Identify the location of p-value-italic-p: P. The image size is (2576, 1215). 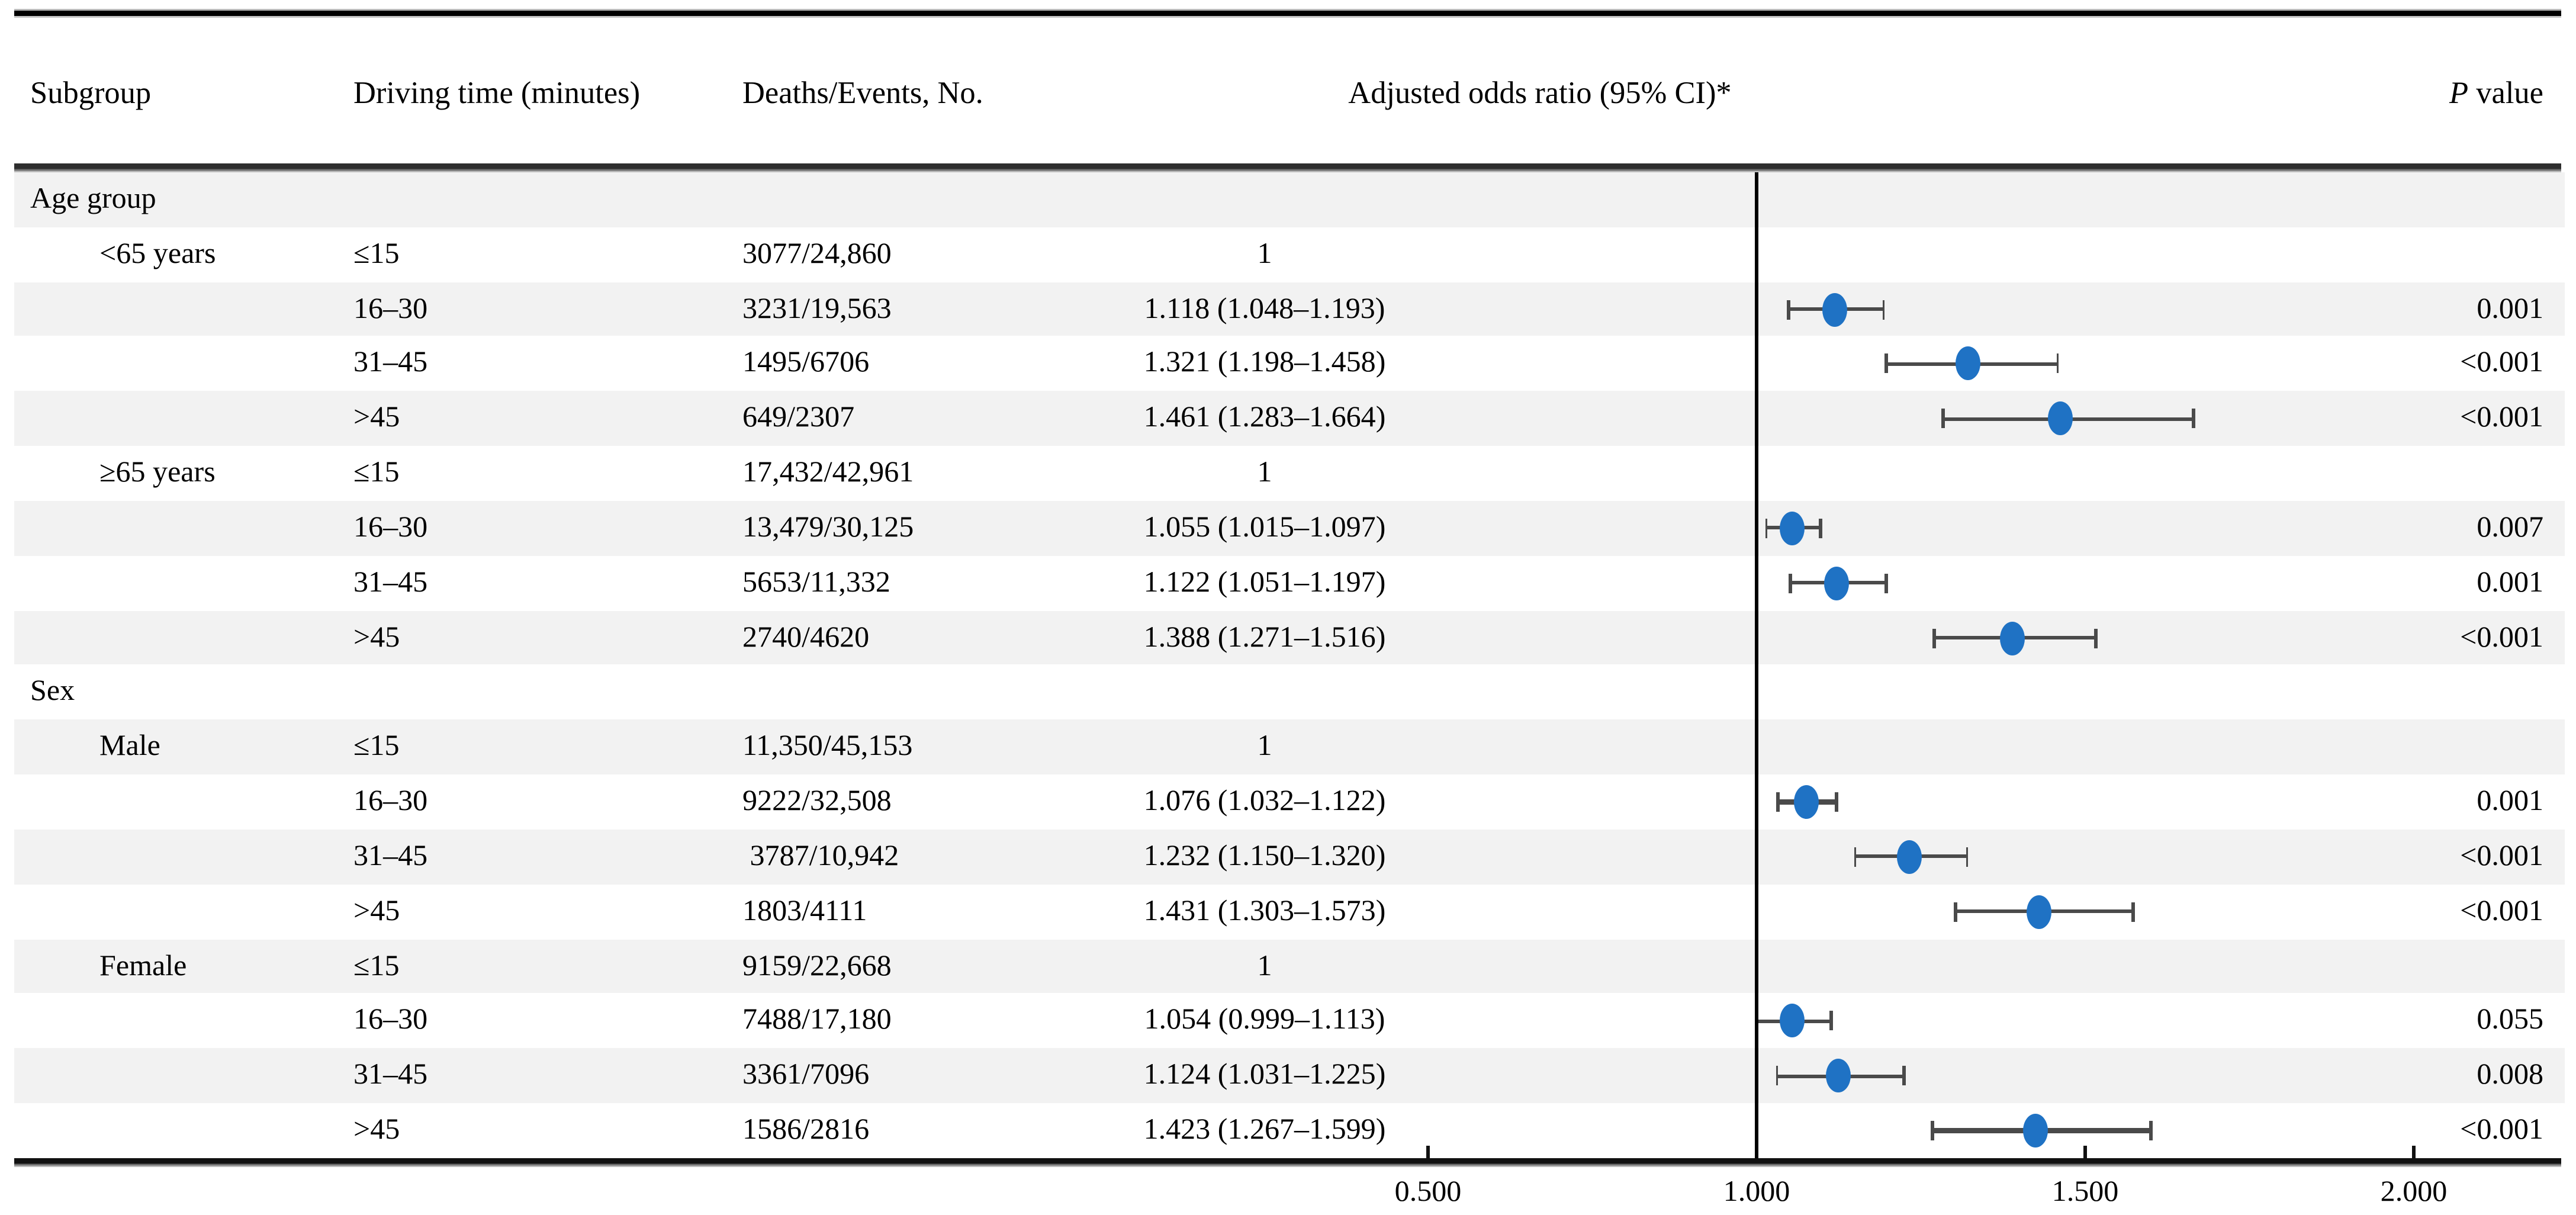
(2459, 92).